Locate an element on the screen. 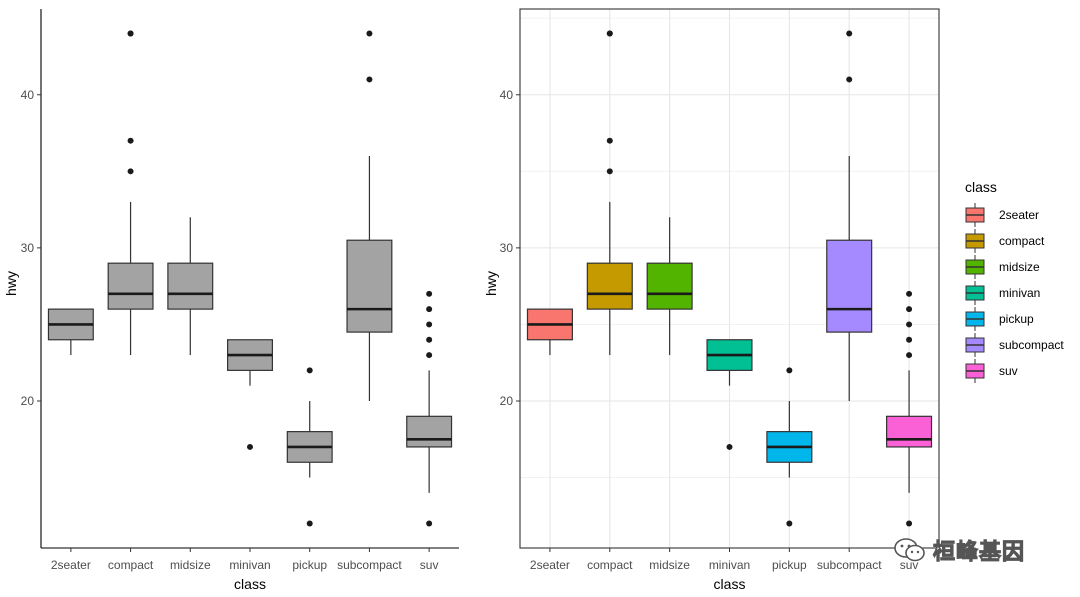 The image size is (1080, 597). watermark: 桓峰基因 is located at coordinates (959, 550).